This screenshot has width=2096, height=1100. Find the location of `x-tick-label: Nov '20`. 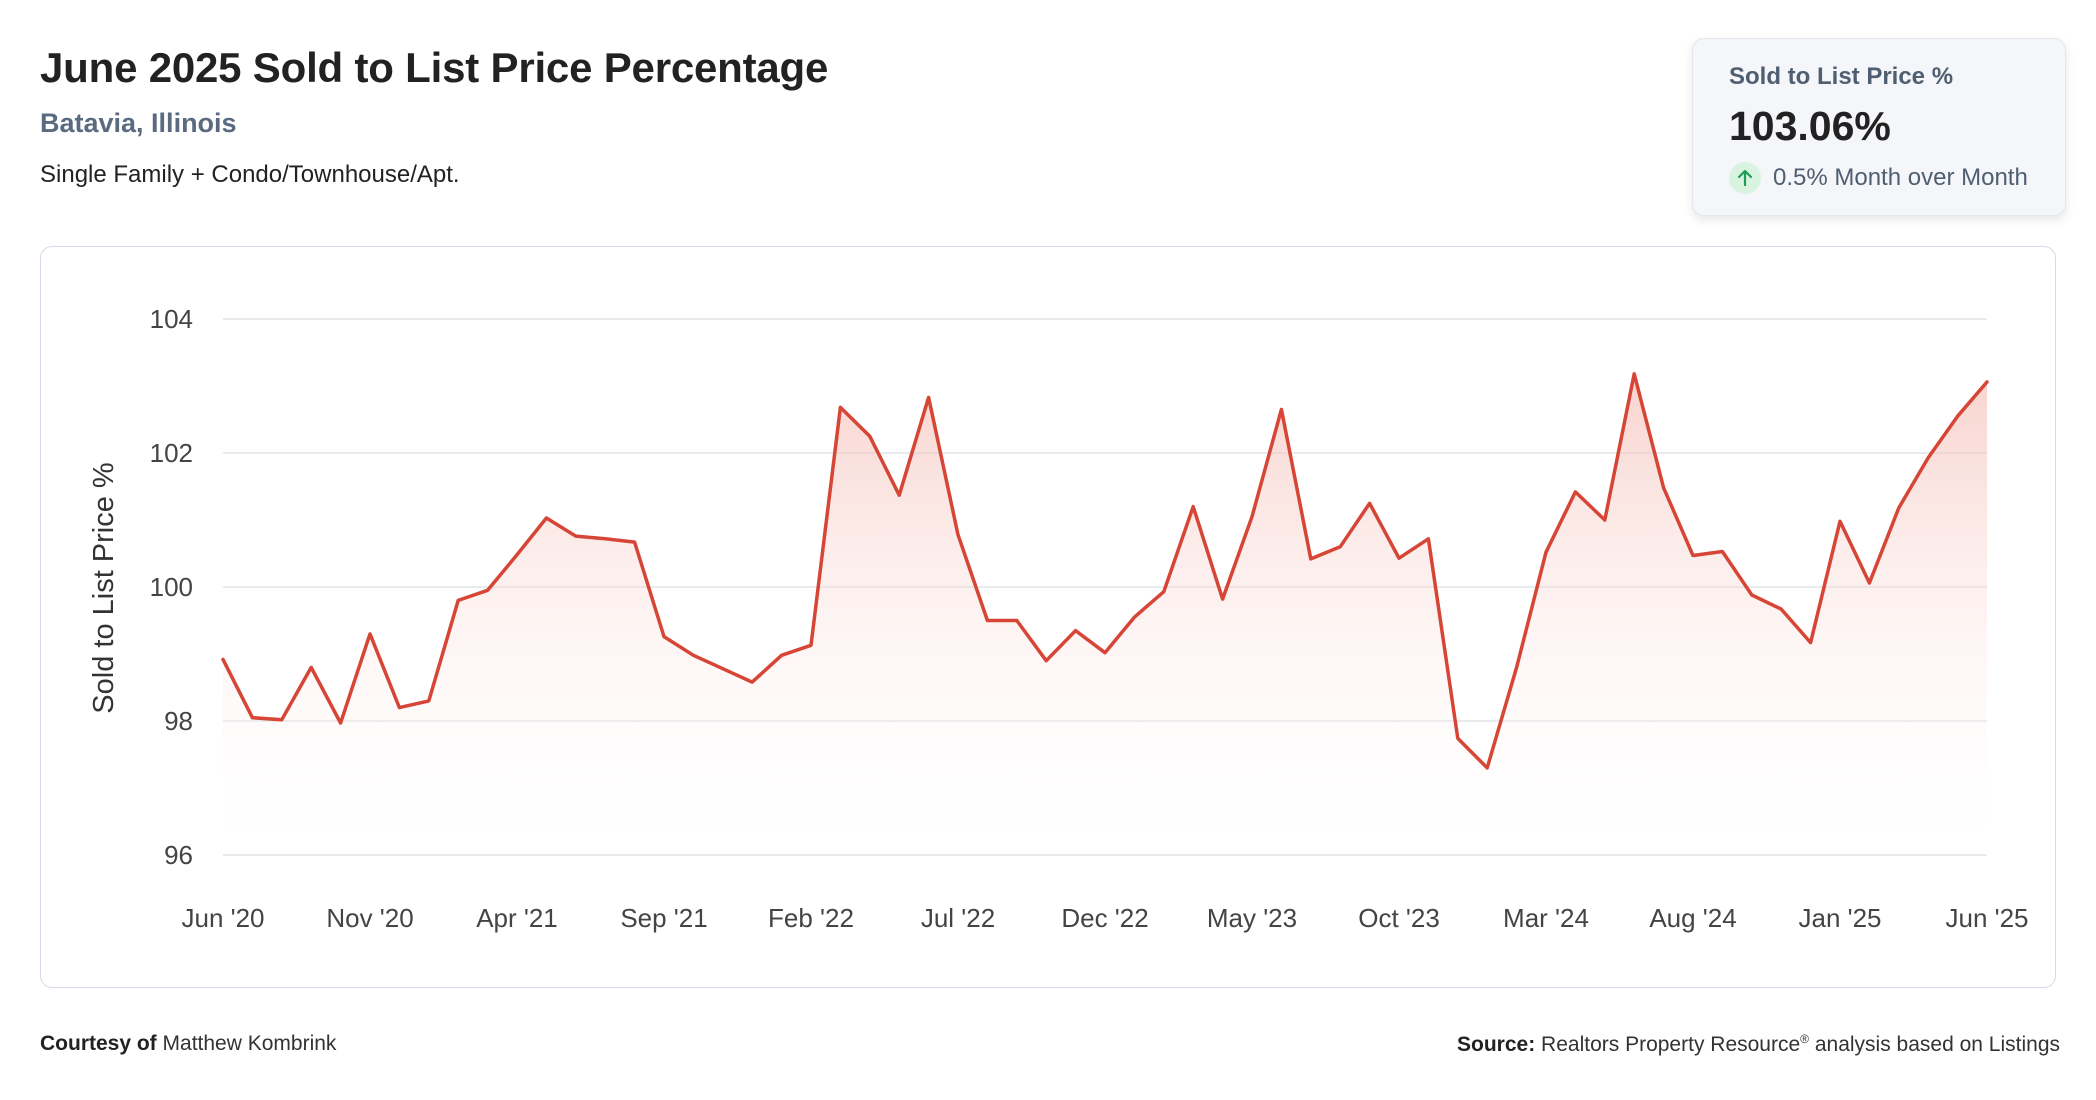

x-tick-label: Nov '20 is located at coordinates (369, 918).